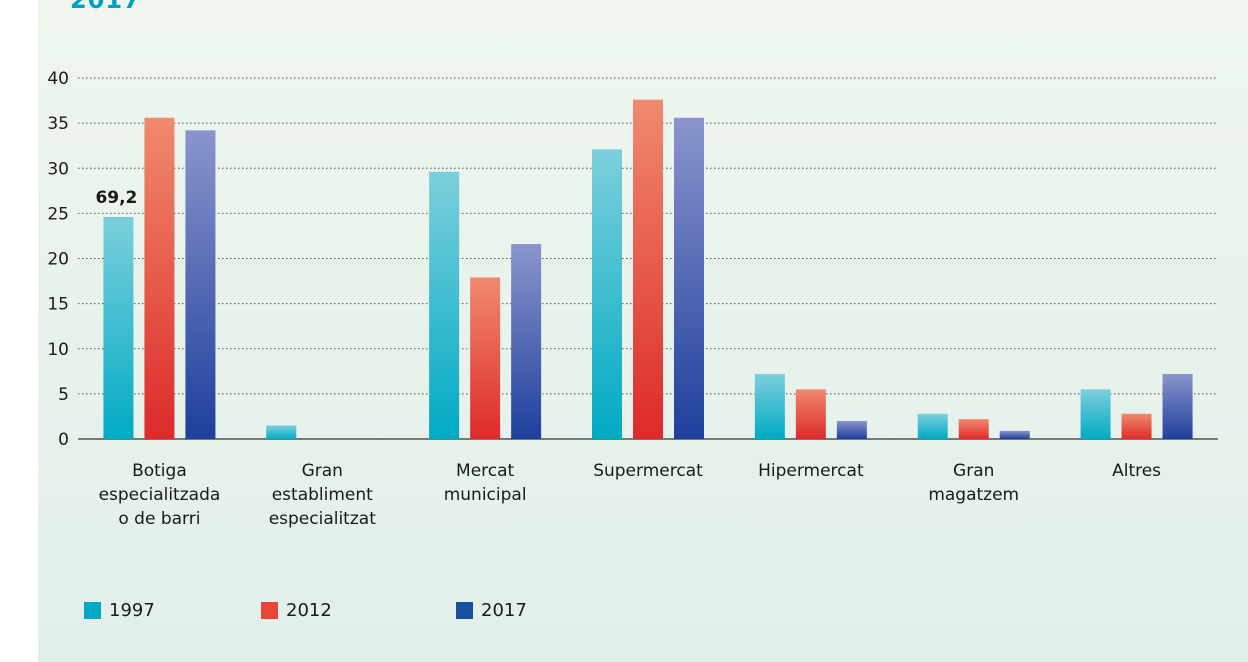 Image resolution: width=1248 pixels, height=662 pixels. I want to click on legend-label-2017: 2017, so click(504, 610).